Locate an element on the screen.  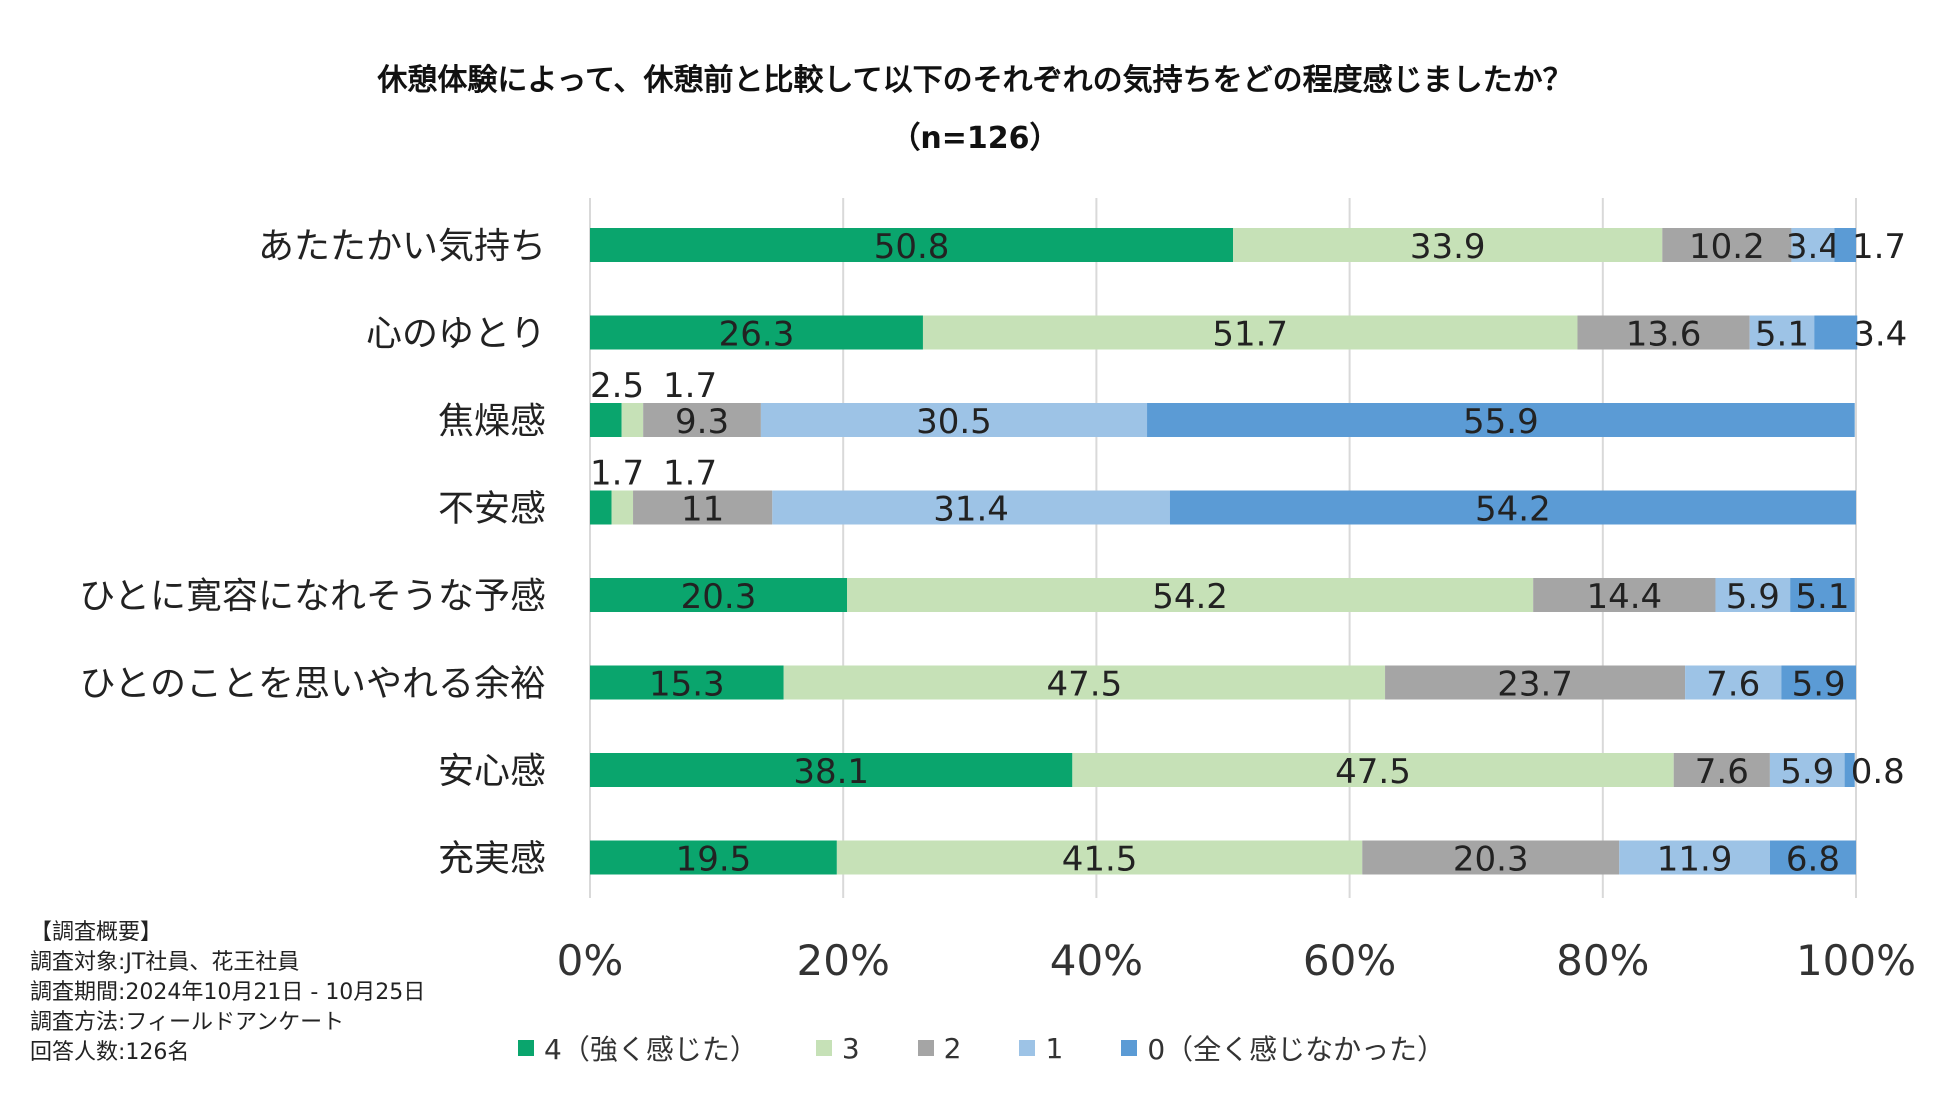
legend-item: 3 is located at coordinates (837, 1048).